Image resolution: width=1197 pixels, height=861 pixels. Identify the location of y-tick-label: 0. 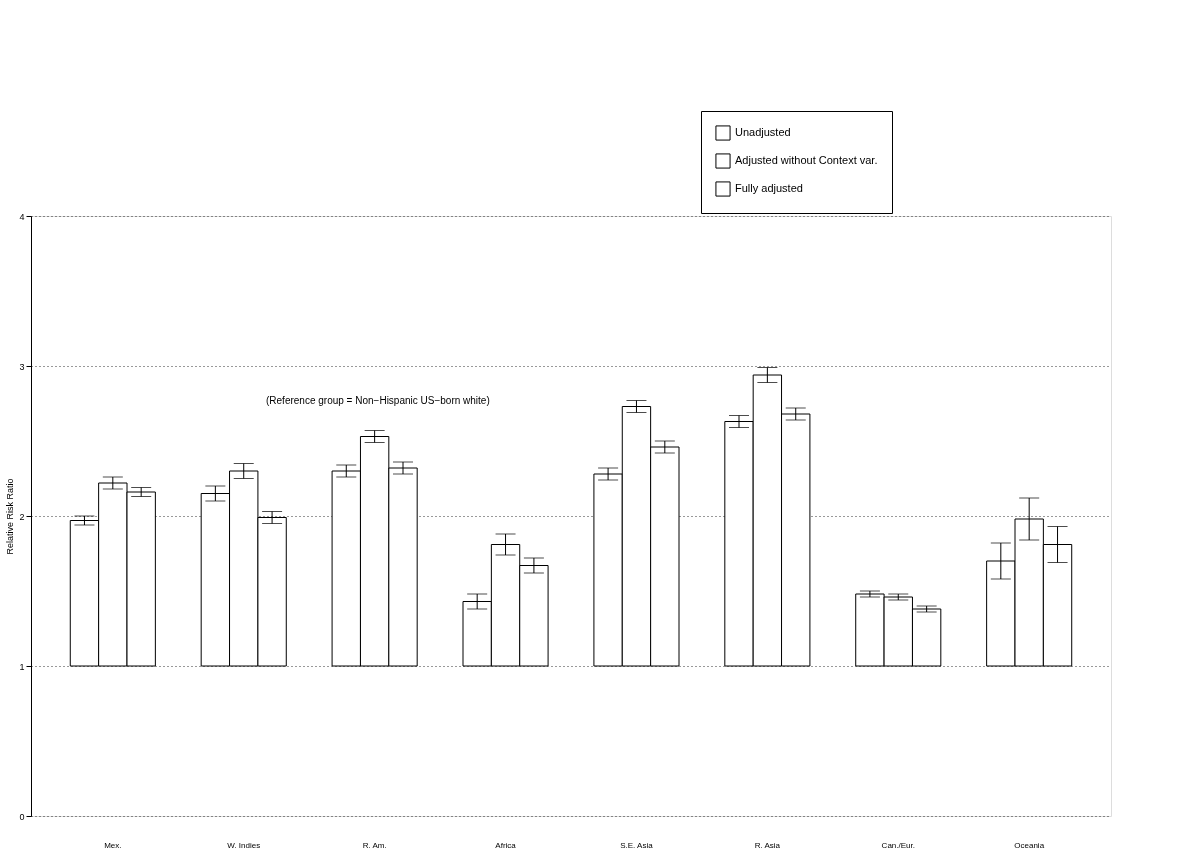
(22, 816).